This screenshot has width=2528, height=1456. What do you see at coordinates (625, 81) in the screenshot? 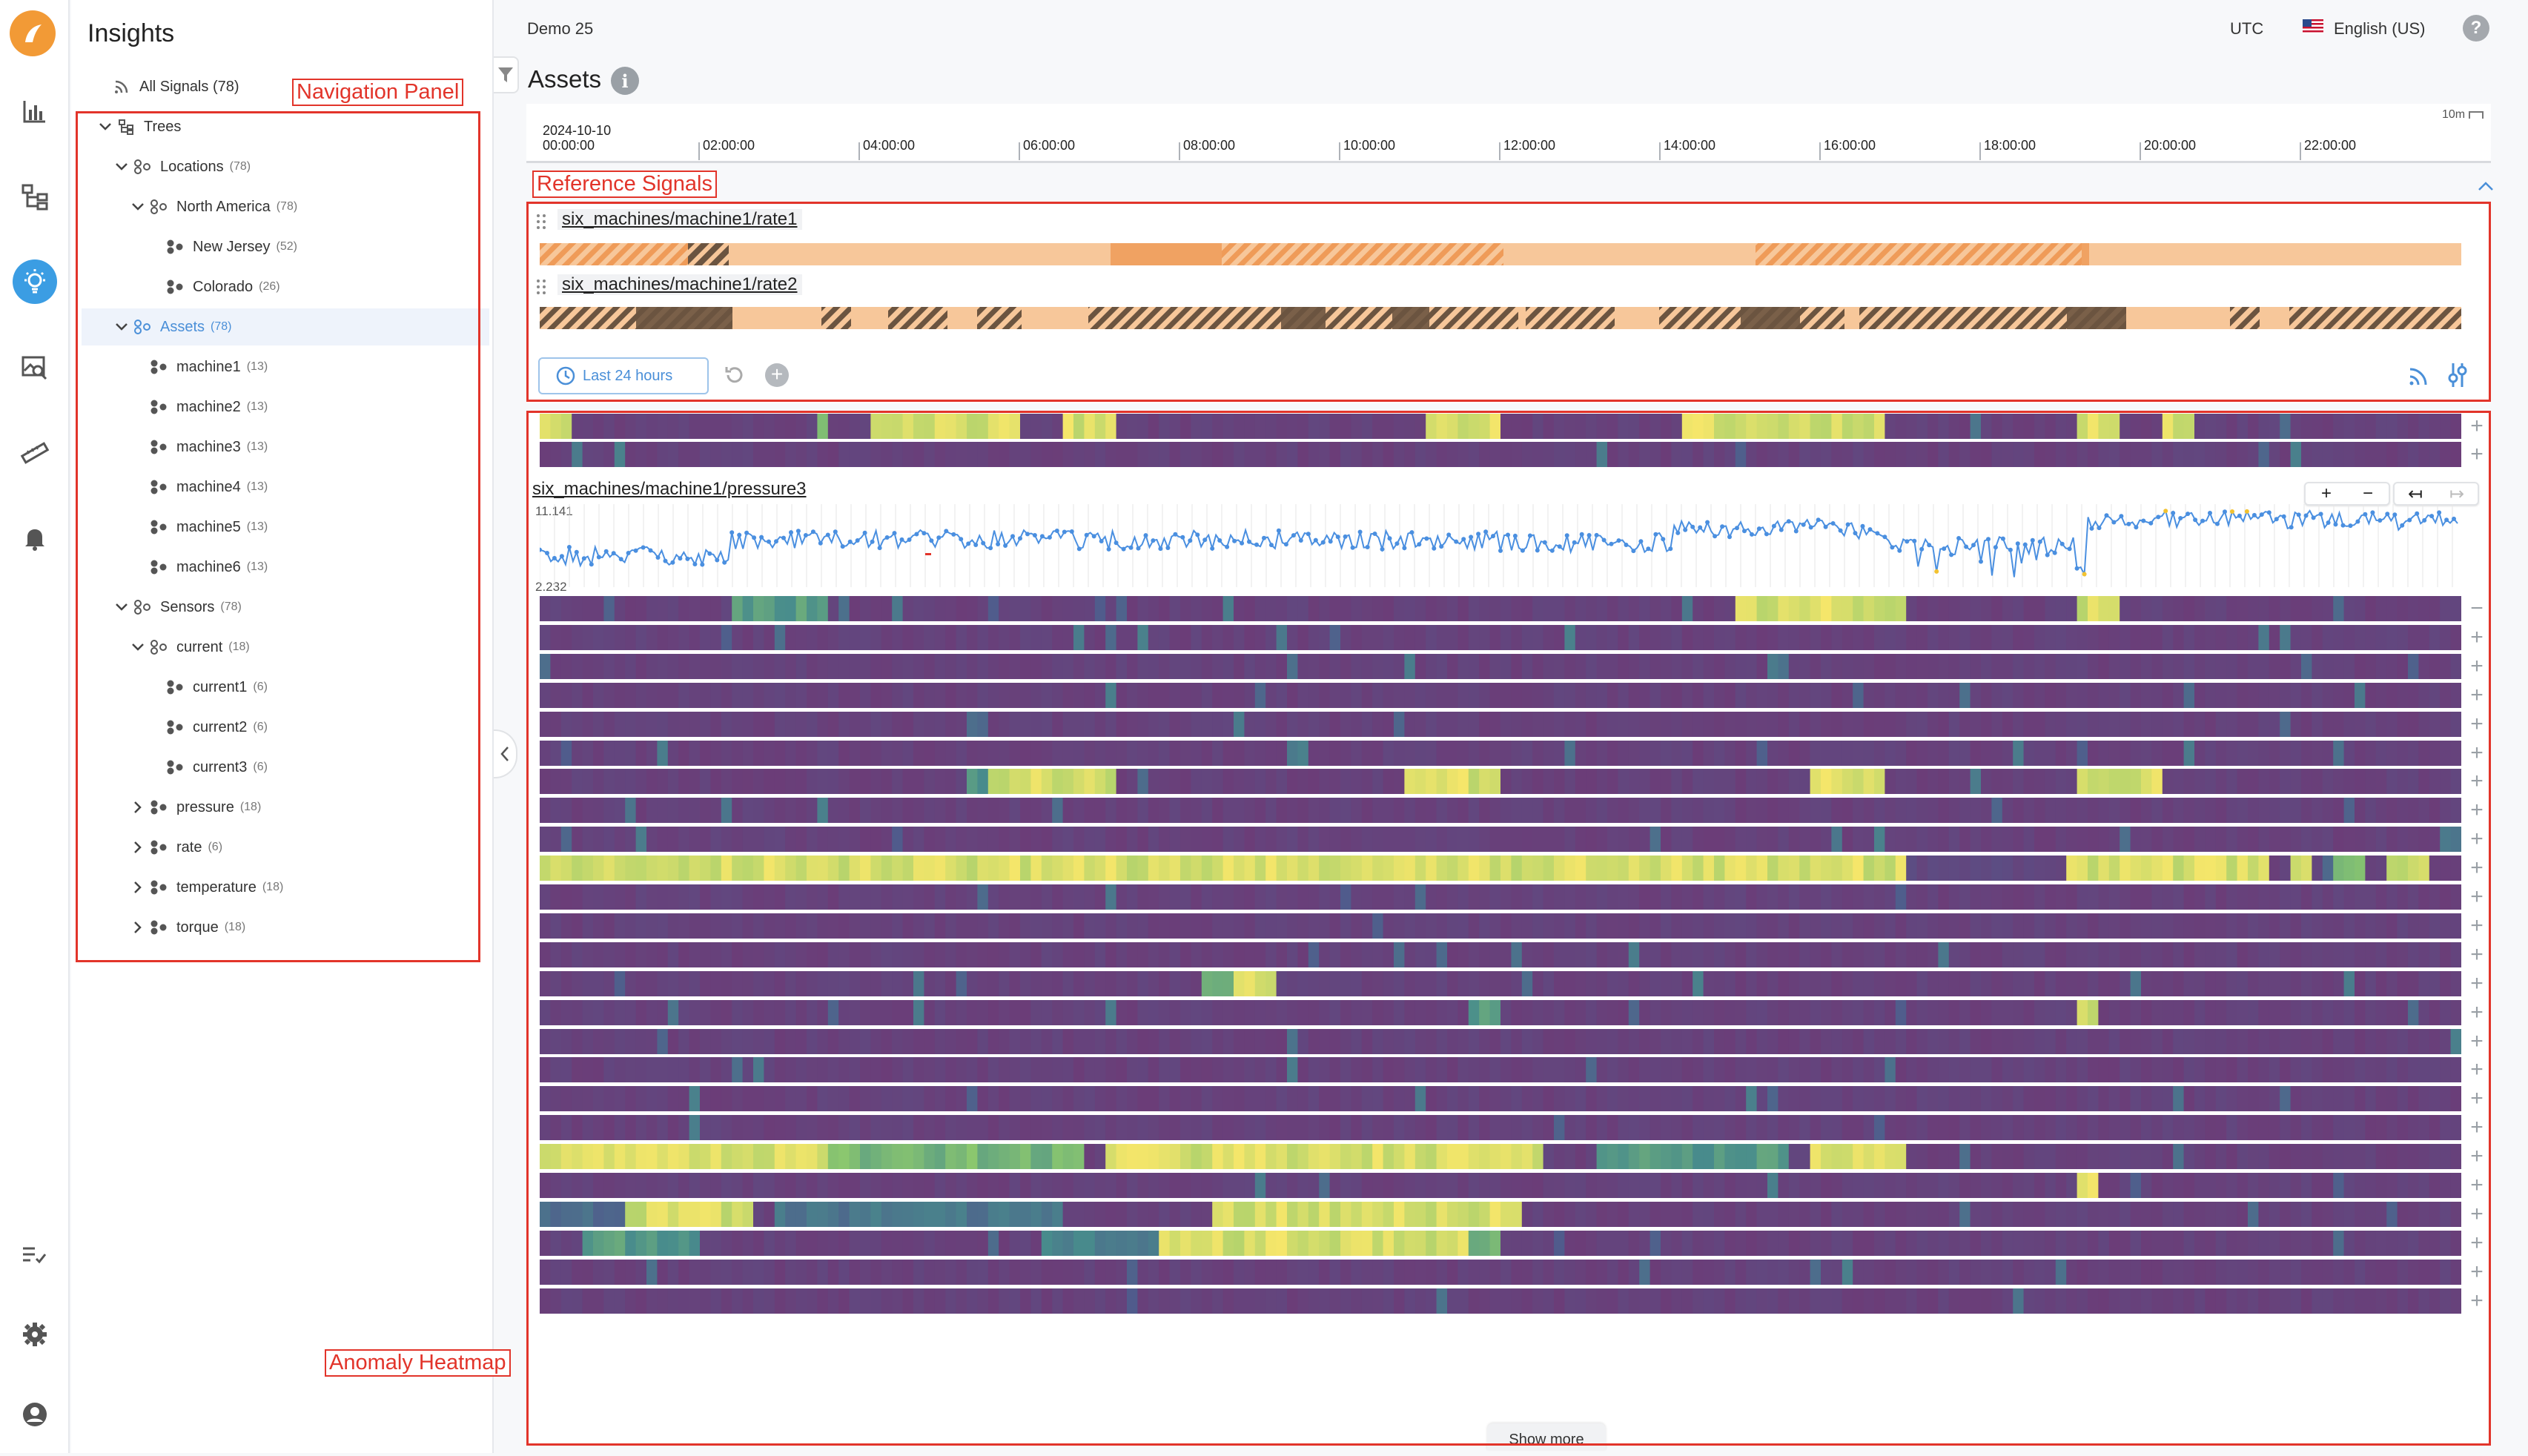
I see `info-icon: i` at bounding box center [625, 81].